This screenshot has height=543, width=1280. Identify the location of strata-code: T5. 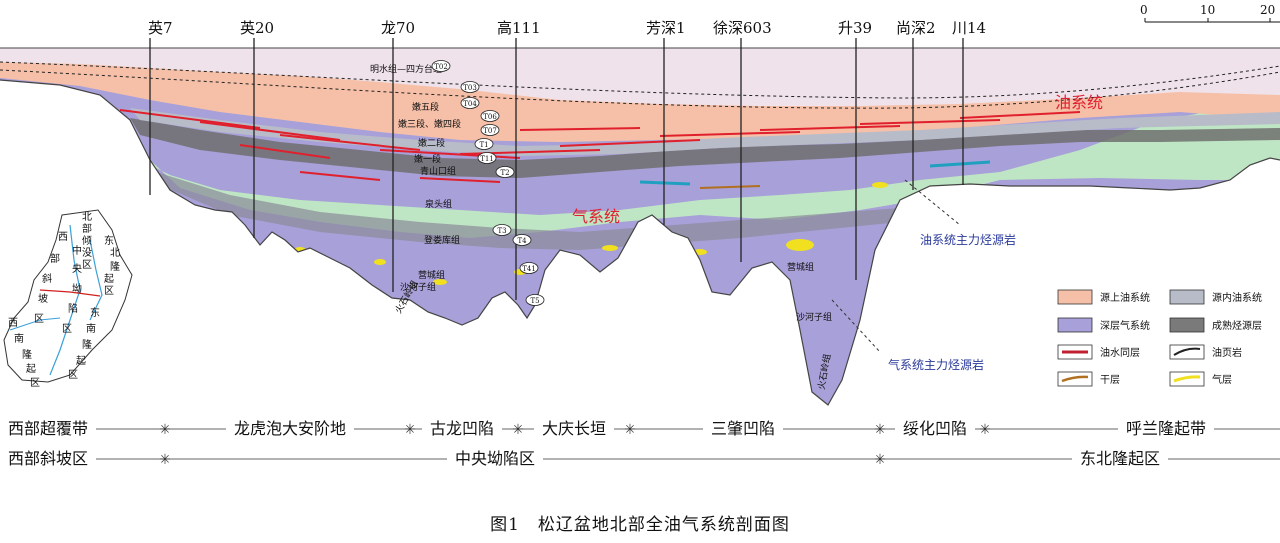
(534, 301).